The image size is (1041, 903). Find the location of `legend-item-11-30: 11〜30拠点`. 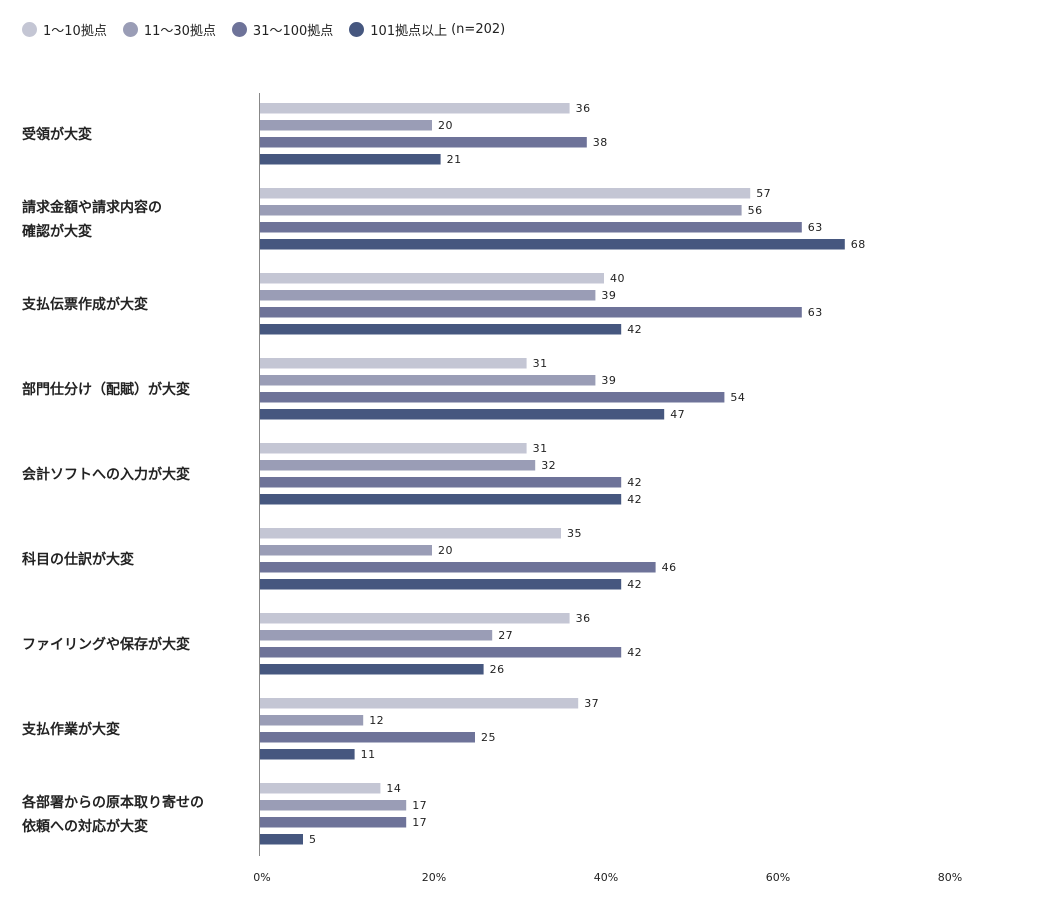

legend-item-11-30: 11〜30拠点 is located at coordinates (169, 29).